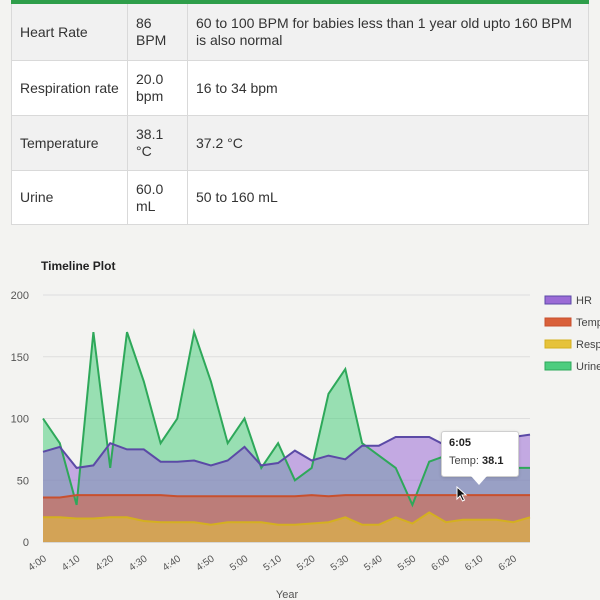  Describe the element at coordinates (239, 563) in the screenshot. I see `x-tick-label: 5:00` at that location.